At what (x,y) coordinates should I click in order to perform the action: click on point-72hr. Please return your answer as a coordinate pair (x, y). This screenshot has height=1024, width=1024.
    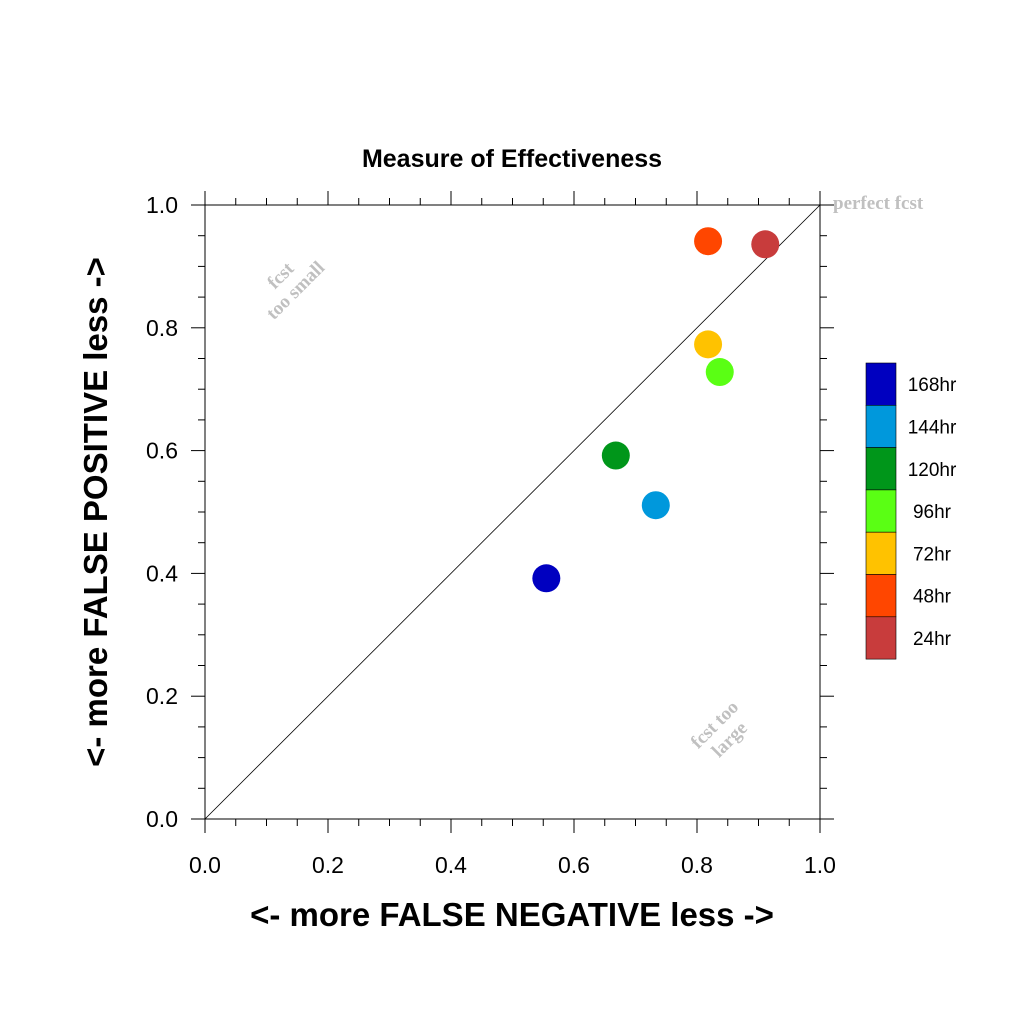
    Looking at the image, I should click on (708, 344).